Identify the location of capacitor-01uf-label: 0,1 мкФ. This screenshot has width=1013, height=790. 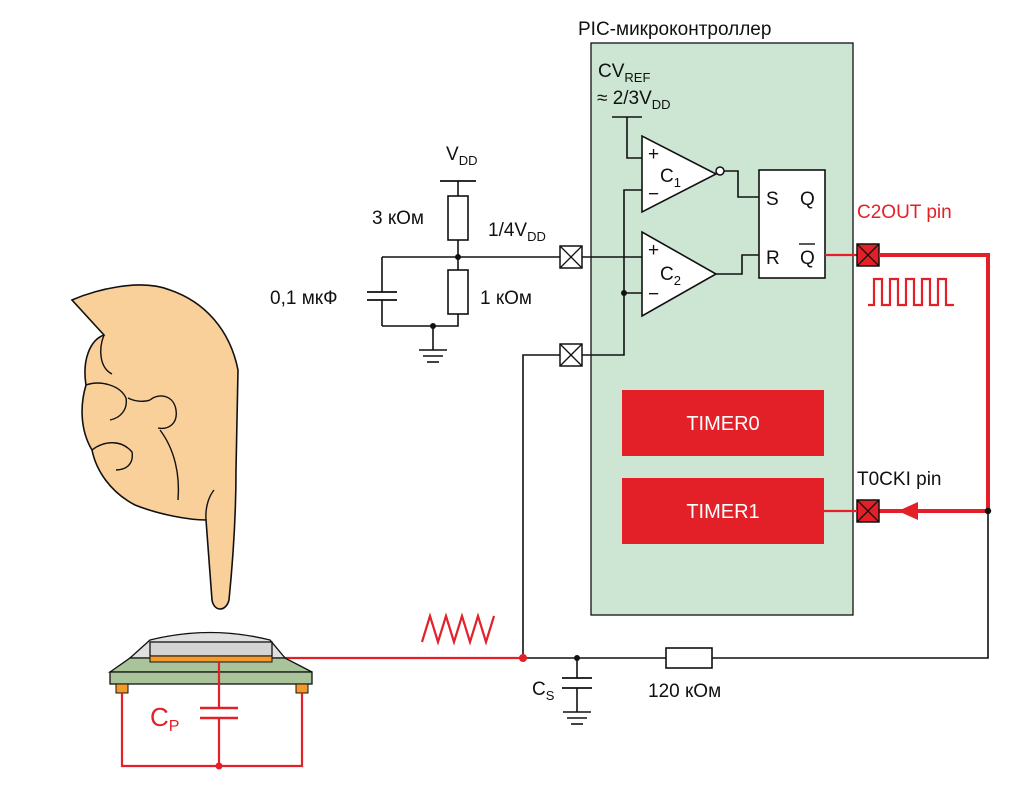
(304, 298).